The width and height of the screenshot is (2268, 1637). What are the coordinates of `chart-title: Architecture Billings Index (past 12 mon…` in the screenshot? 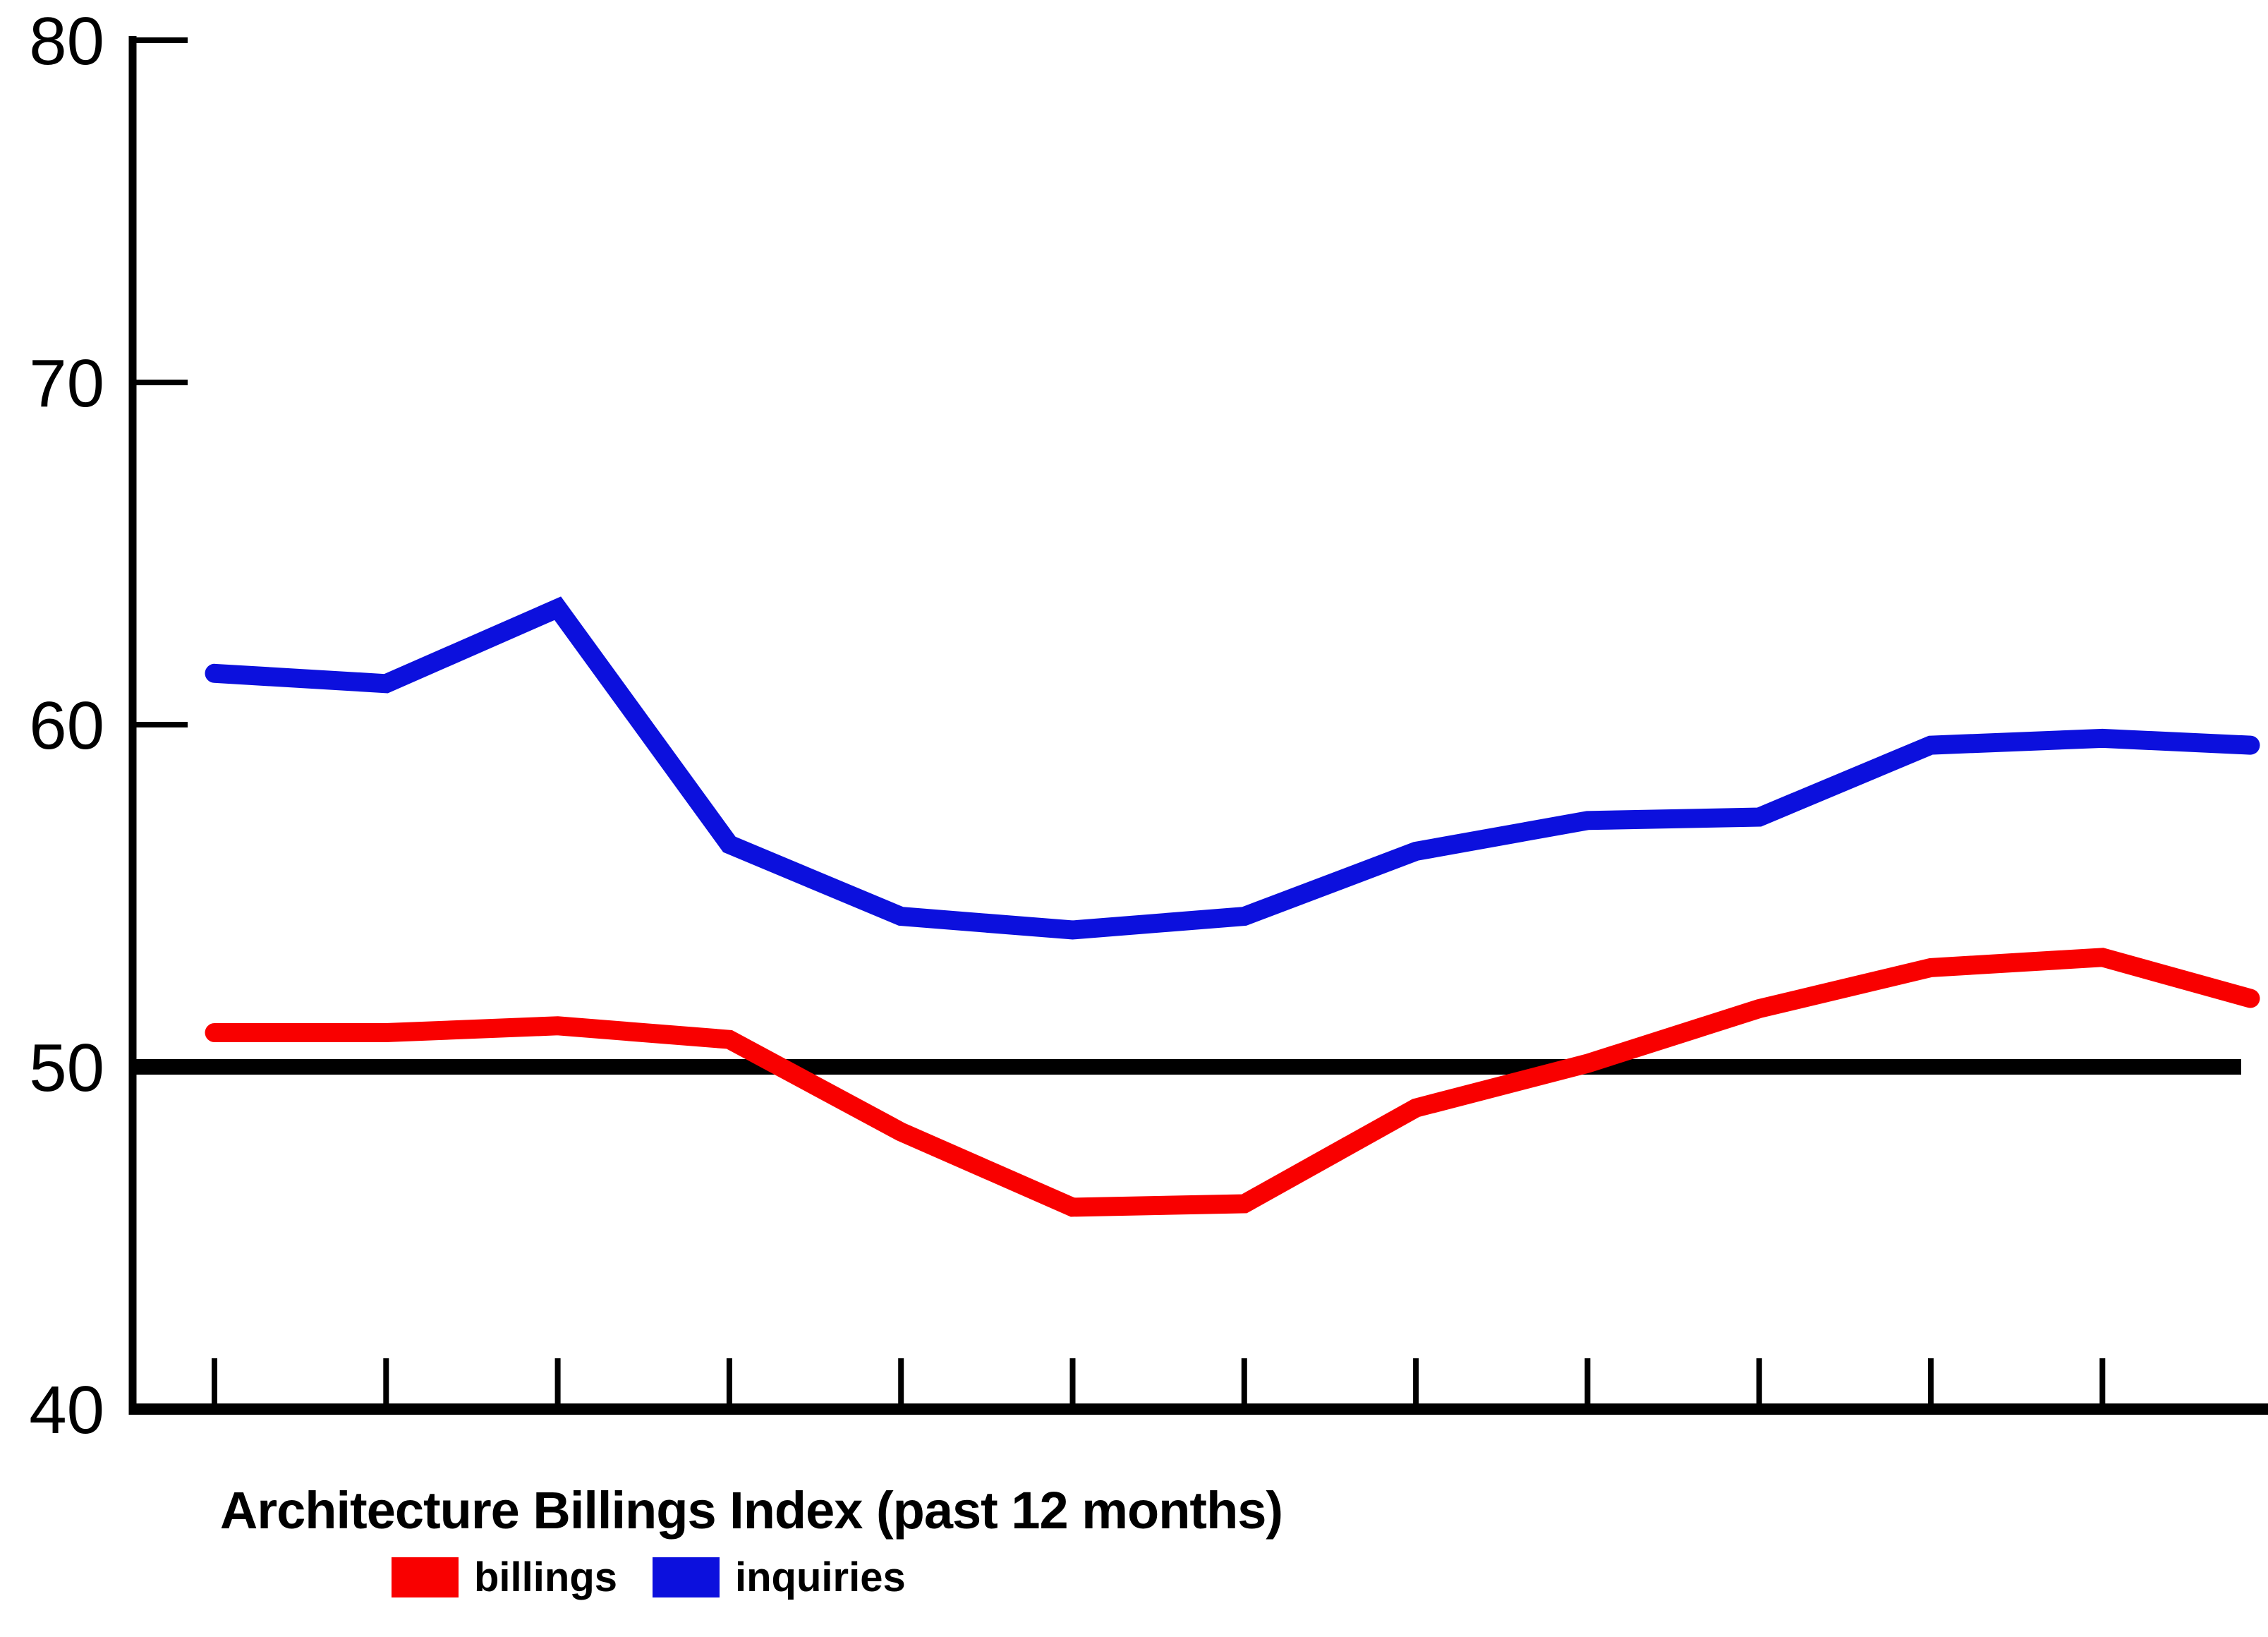 It's located at (751, 1510).